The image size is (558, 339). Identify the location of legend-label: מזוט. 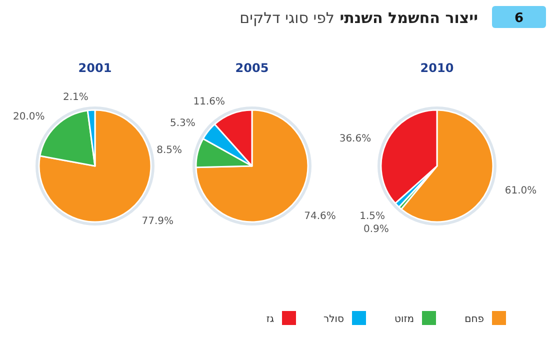
(404, 319).